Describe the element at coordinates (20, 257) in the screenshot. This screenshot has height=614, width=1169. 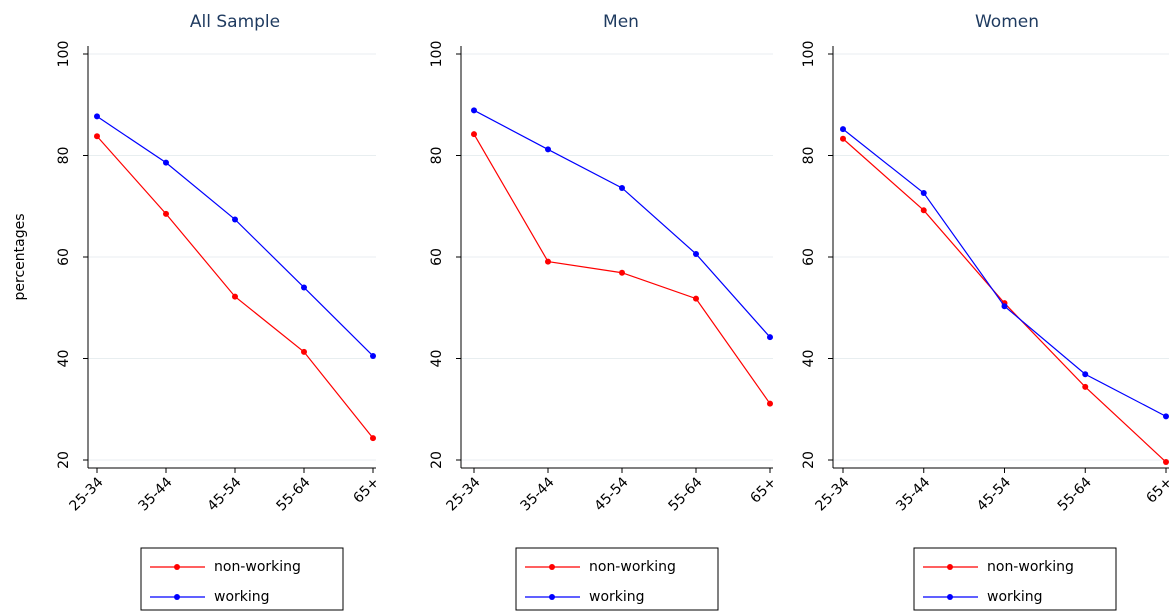
I see `y-axis-label: percentages` at that location.